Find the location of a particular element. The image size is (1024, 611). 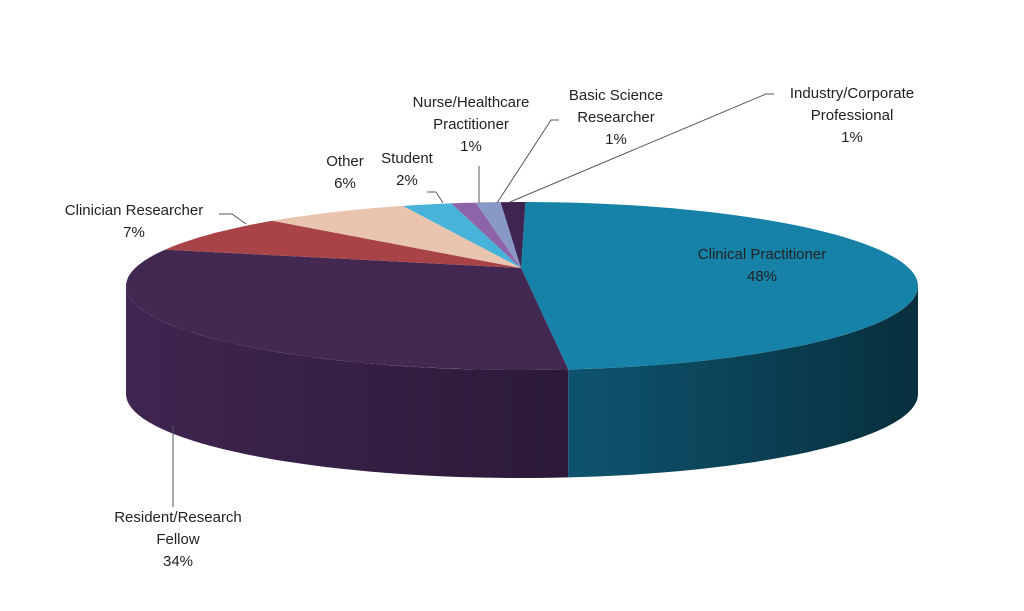

data-label-clinical-practitioner: Clinical Practitioner 48% is located at coordinates (762, 265).